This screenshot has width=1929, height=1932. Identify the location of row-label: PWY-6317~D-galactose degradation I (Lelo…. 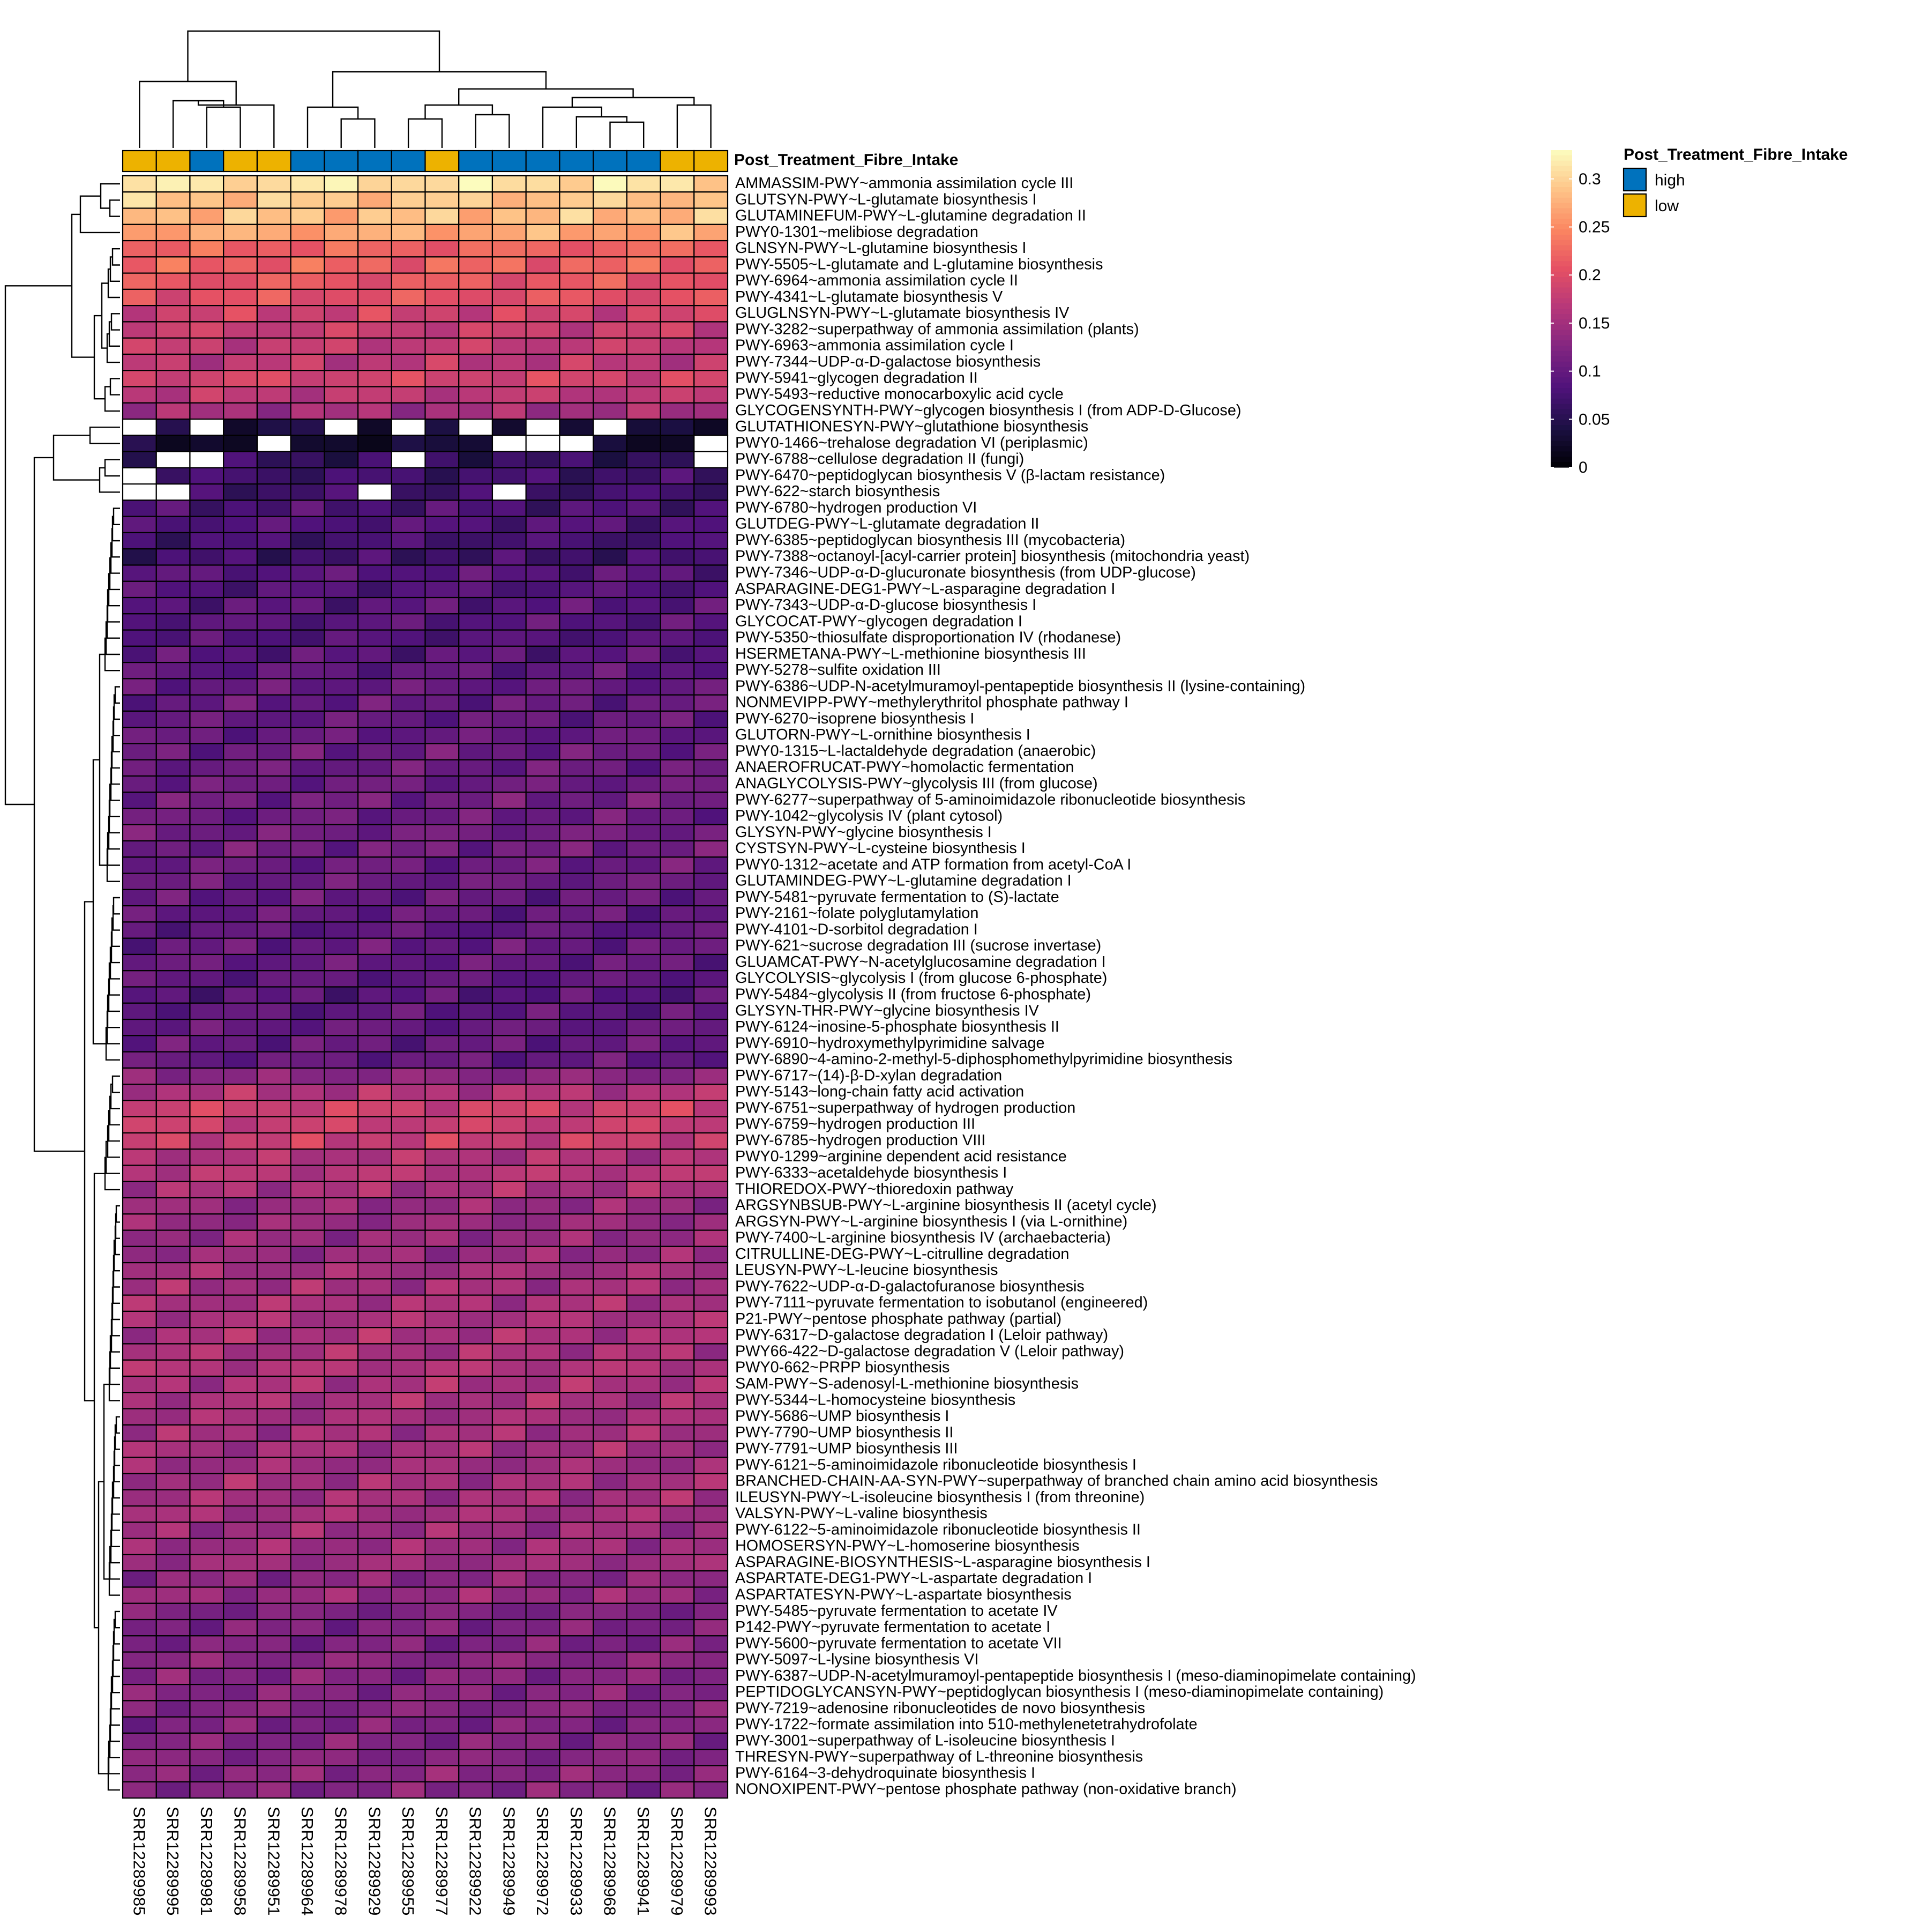
(922, 1335).